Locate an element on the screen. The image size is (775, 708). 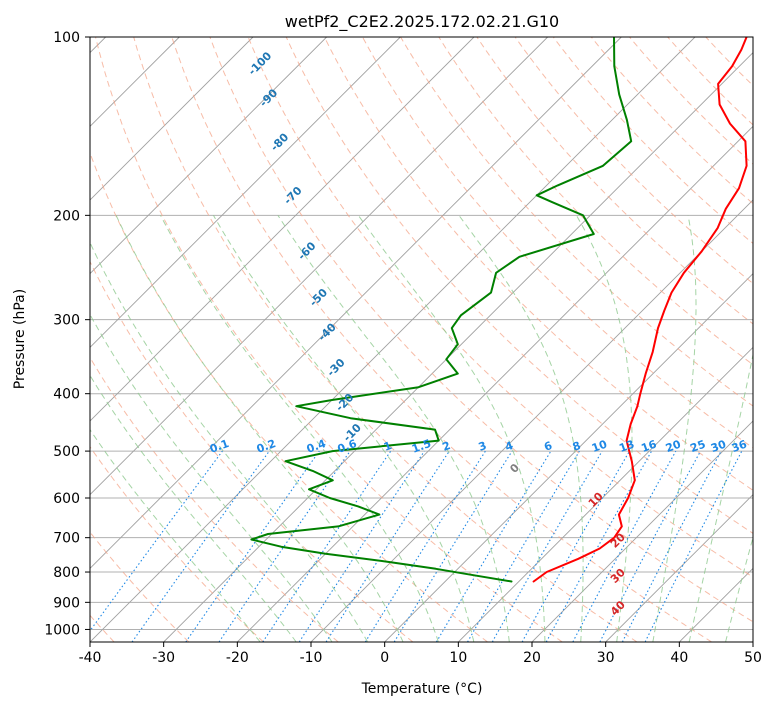
x-tick-label: 50 is located at coordinates (753, 658).